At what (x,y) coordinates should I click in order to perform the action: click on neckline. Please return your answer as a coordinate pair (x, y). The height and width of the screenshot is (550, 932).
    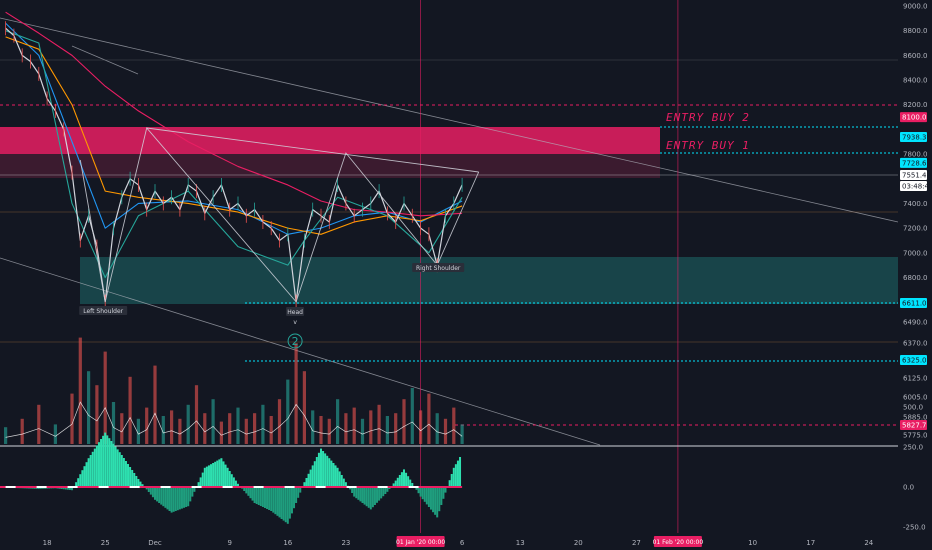
    Looking at the image, I should click on (312, 150).